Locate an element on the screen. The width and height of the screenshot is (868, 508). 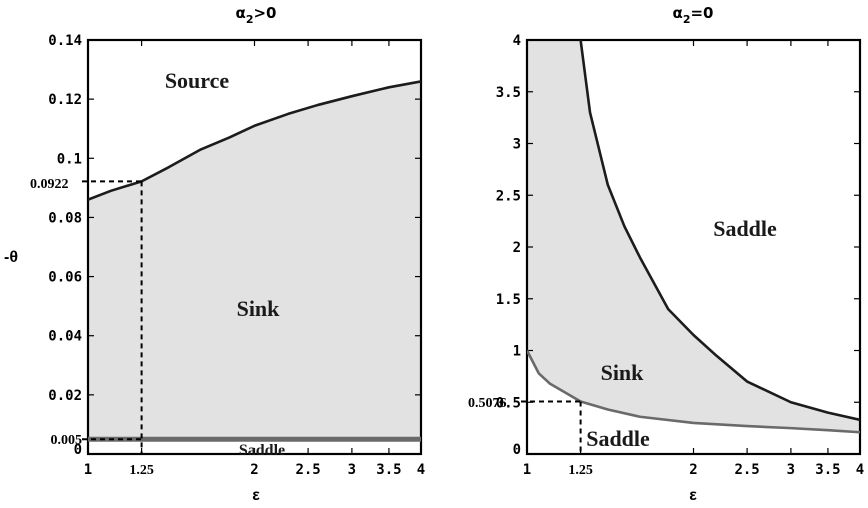
region-label-source: Source is located at coordinates (197, 80).